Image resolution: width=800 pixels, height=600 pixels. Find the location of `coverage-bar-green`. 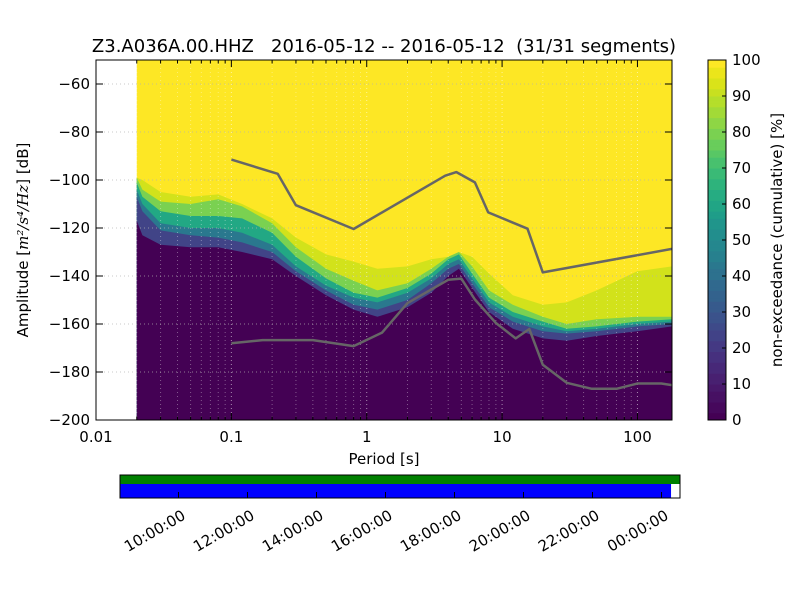

coverage-bar-green is located at coordinates (400, 479).